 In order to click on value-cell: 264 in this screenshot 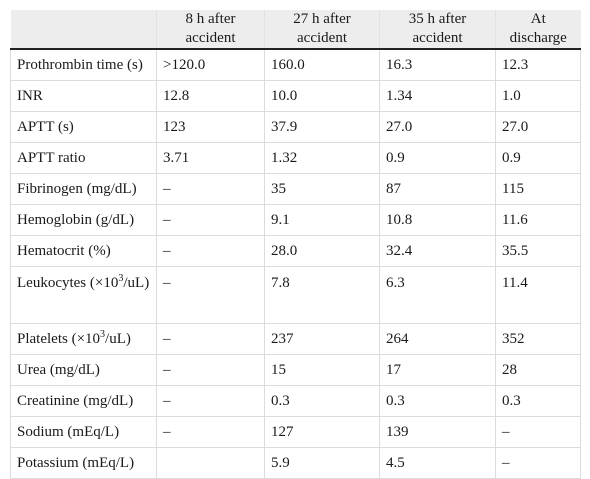, I will do `click(437, 339)`.